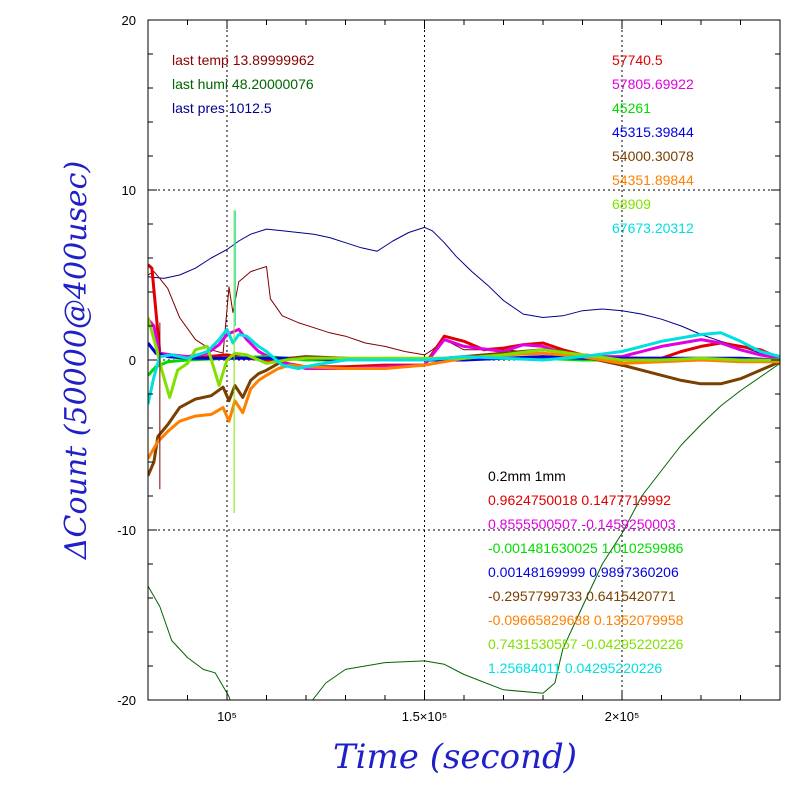 This screenshot has height=797, width=797. Describe the element at coordinates (631, 108) in the screenshot. I see `channel-value: 45261` at that location.